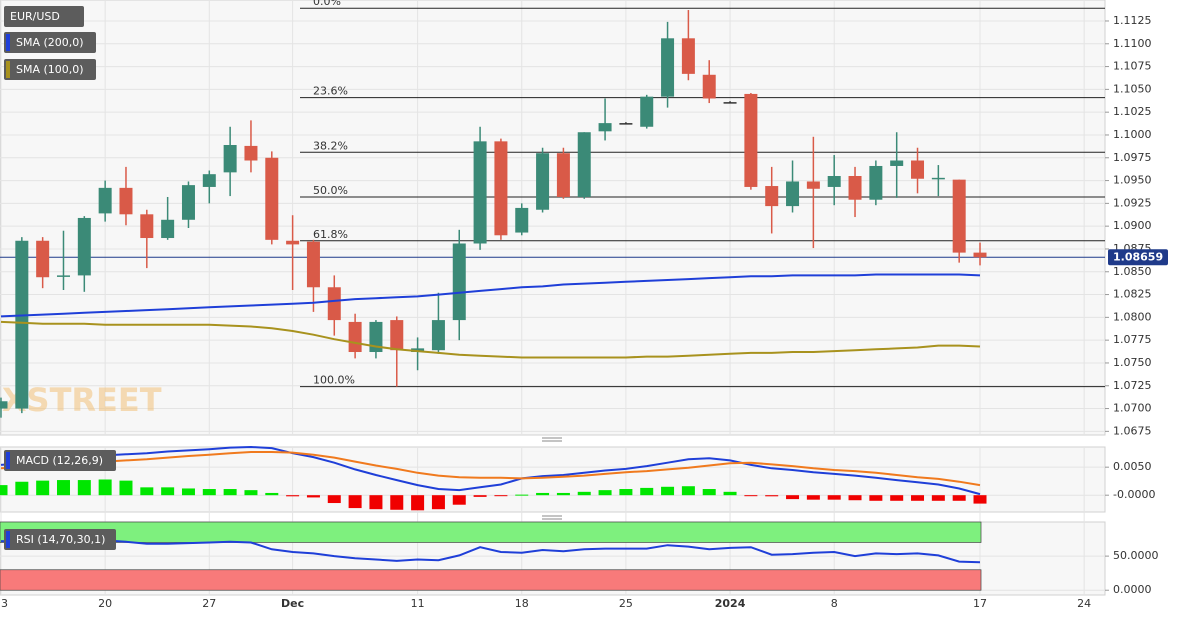  Describe the element at coordinates (330, 234) in the screenshot. I see `fibonacci-label: 61.8%` at that location.